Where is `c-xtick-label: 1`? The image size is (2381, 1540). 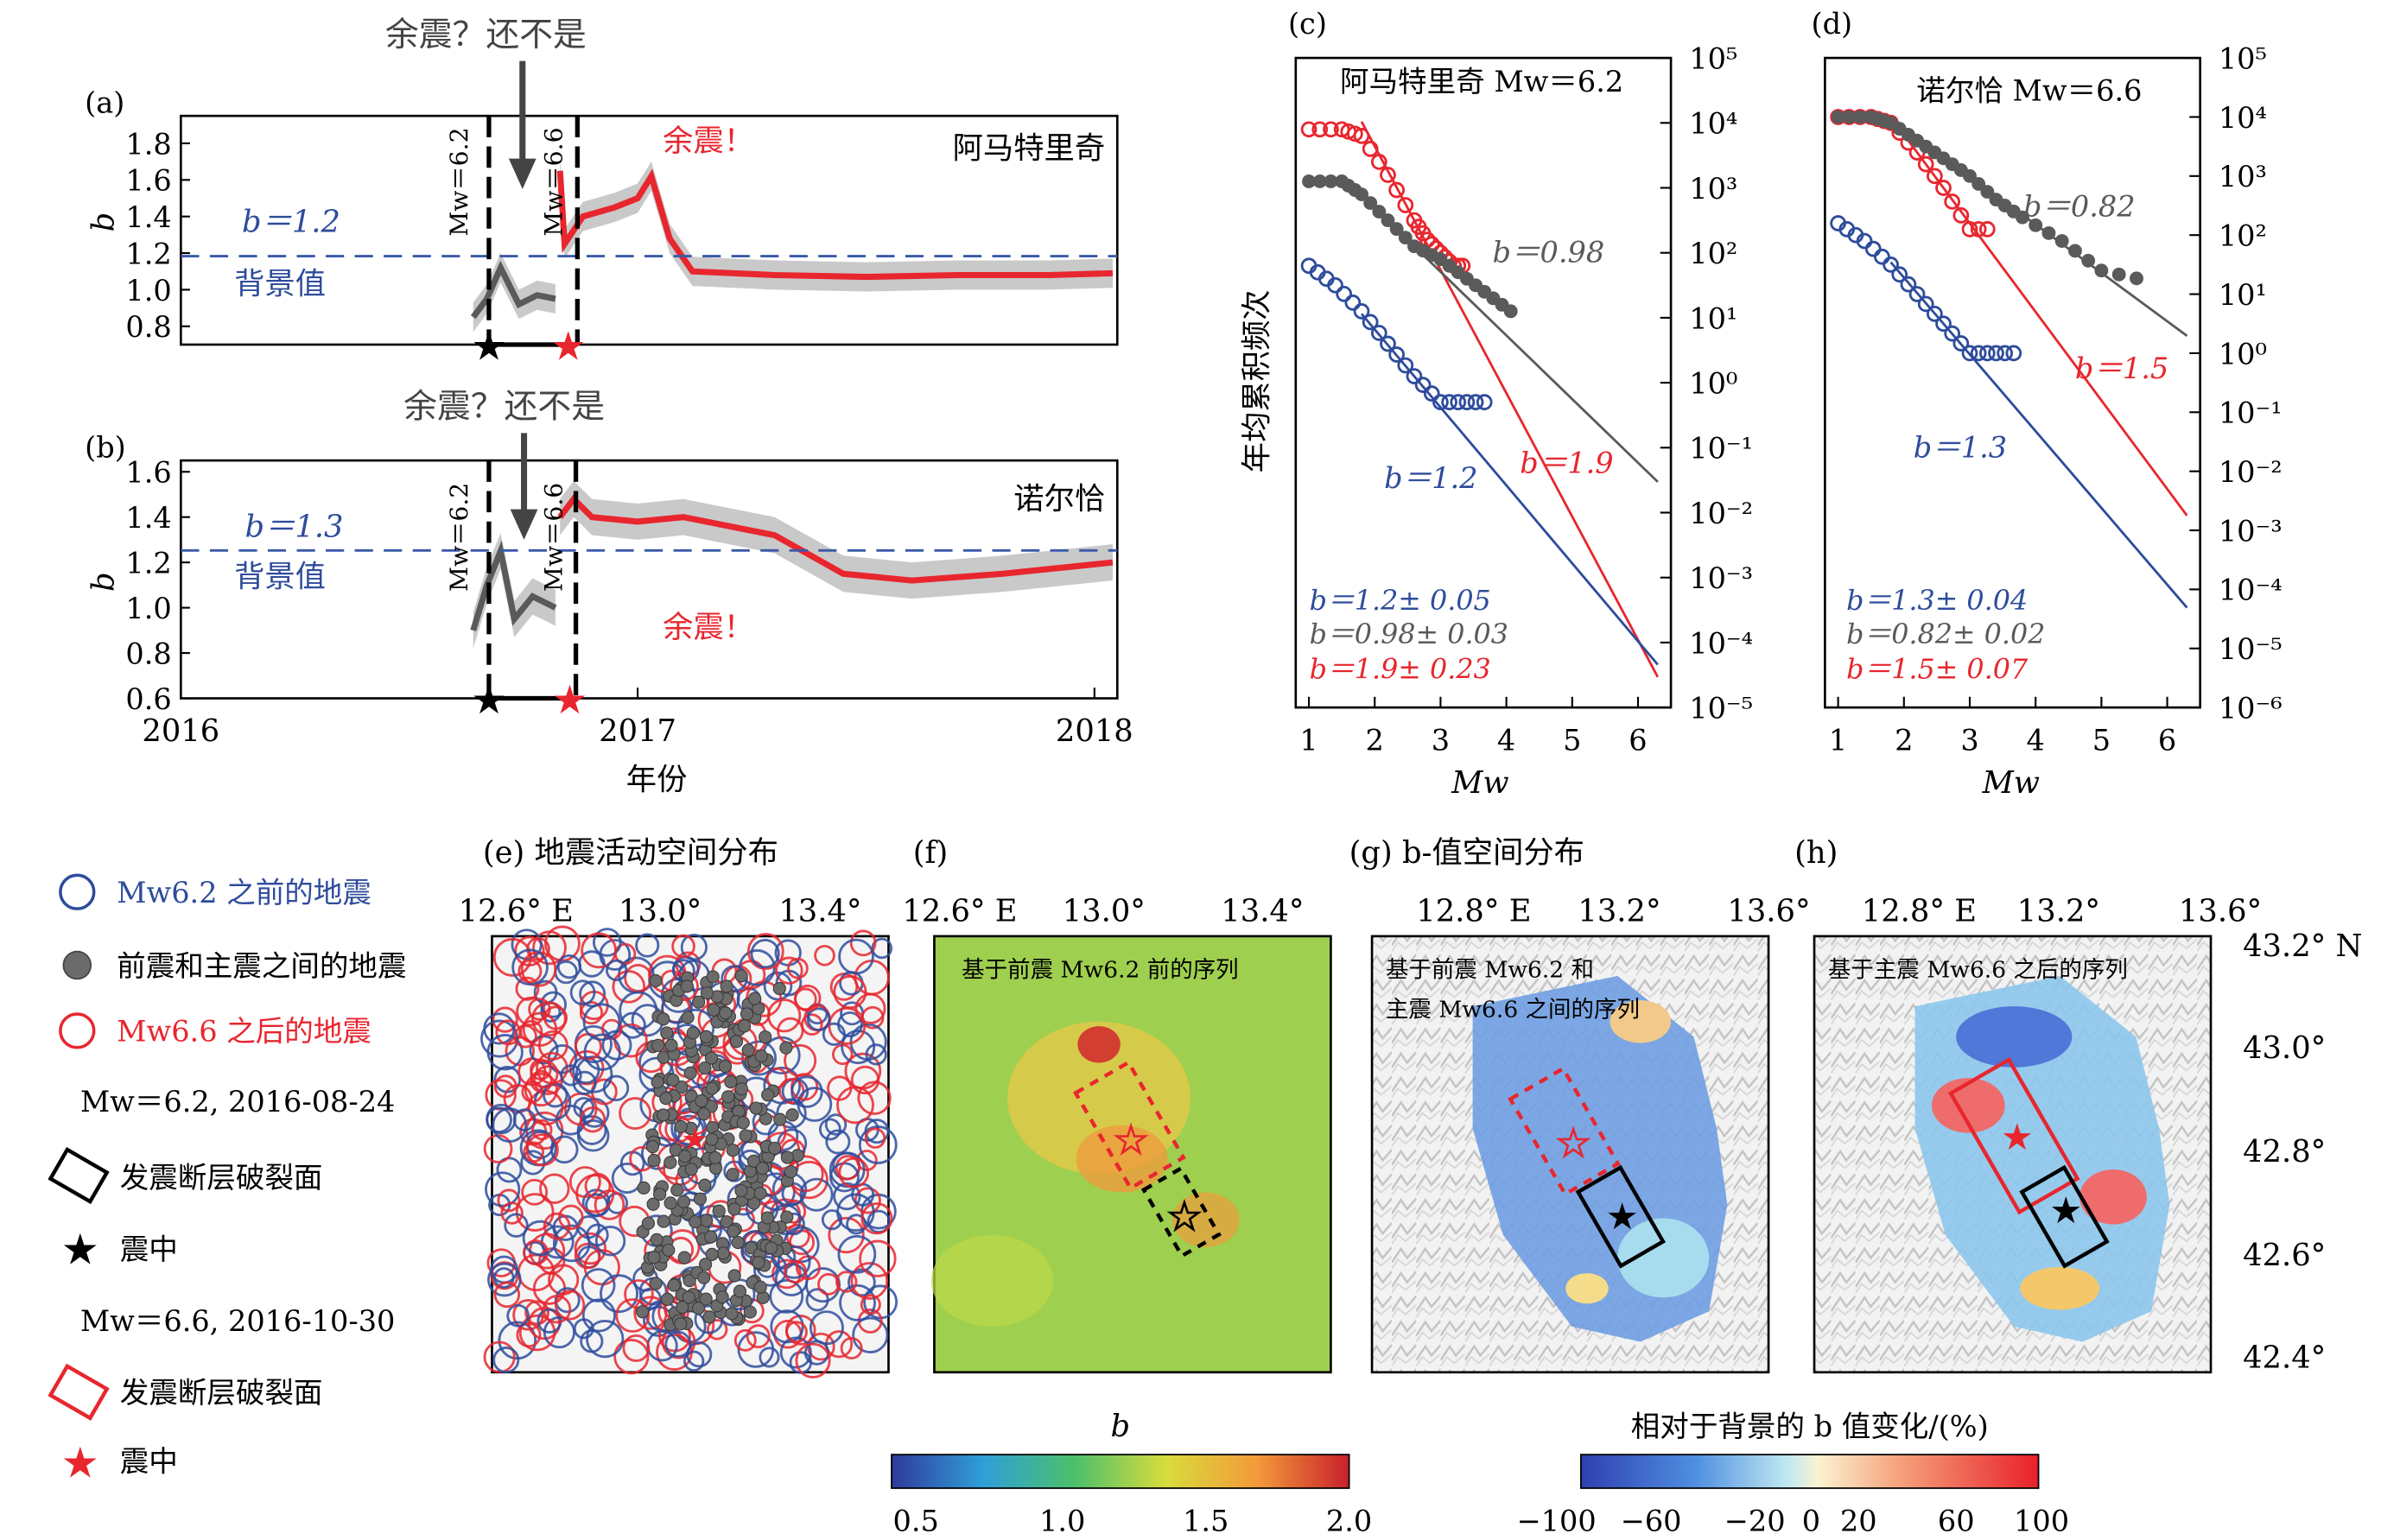
c-xtick-label: 1 is located at coordinates (1308, 740).